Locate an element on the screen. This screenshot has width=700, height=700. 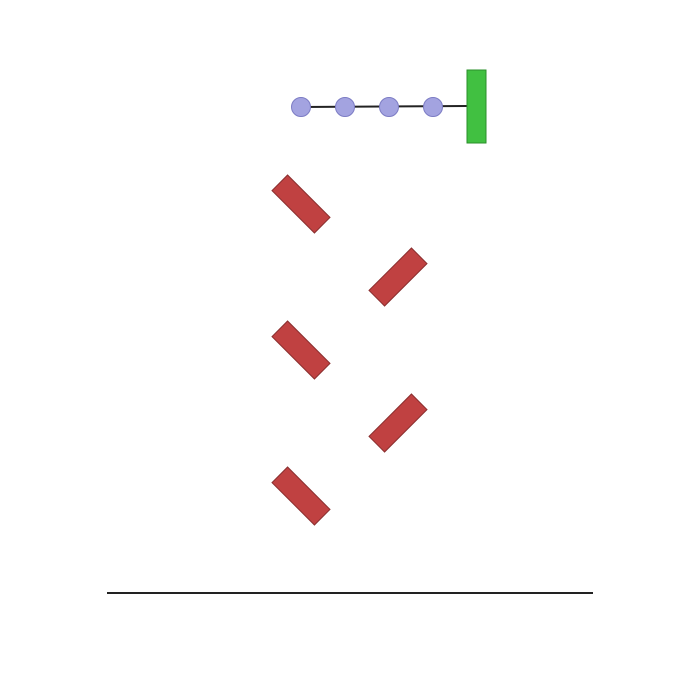
chain-assembly is located at coordinates (379, 107).